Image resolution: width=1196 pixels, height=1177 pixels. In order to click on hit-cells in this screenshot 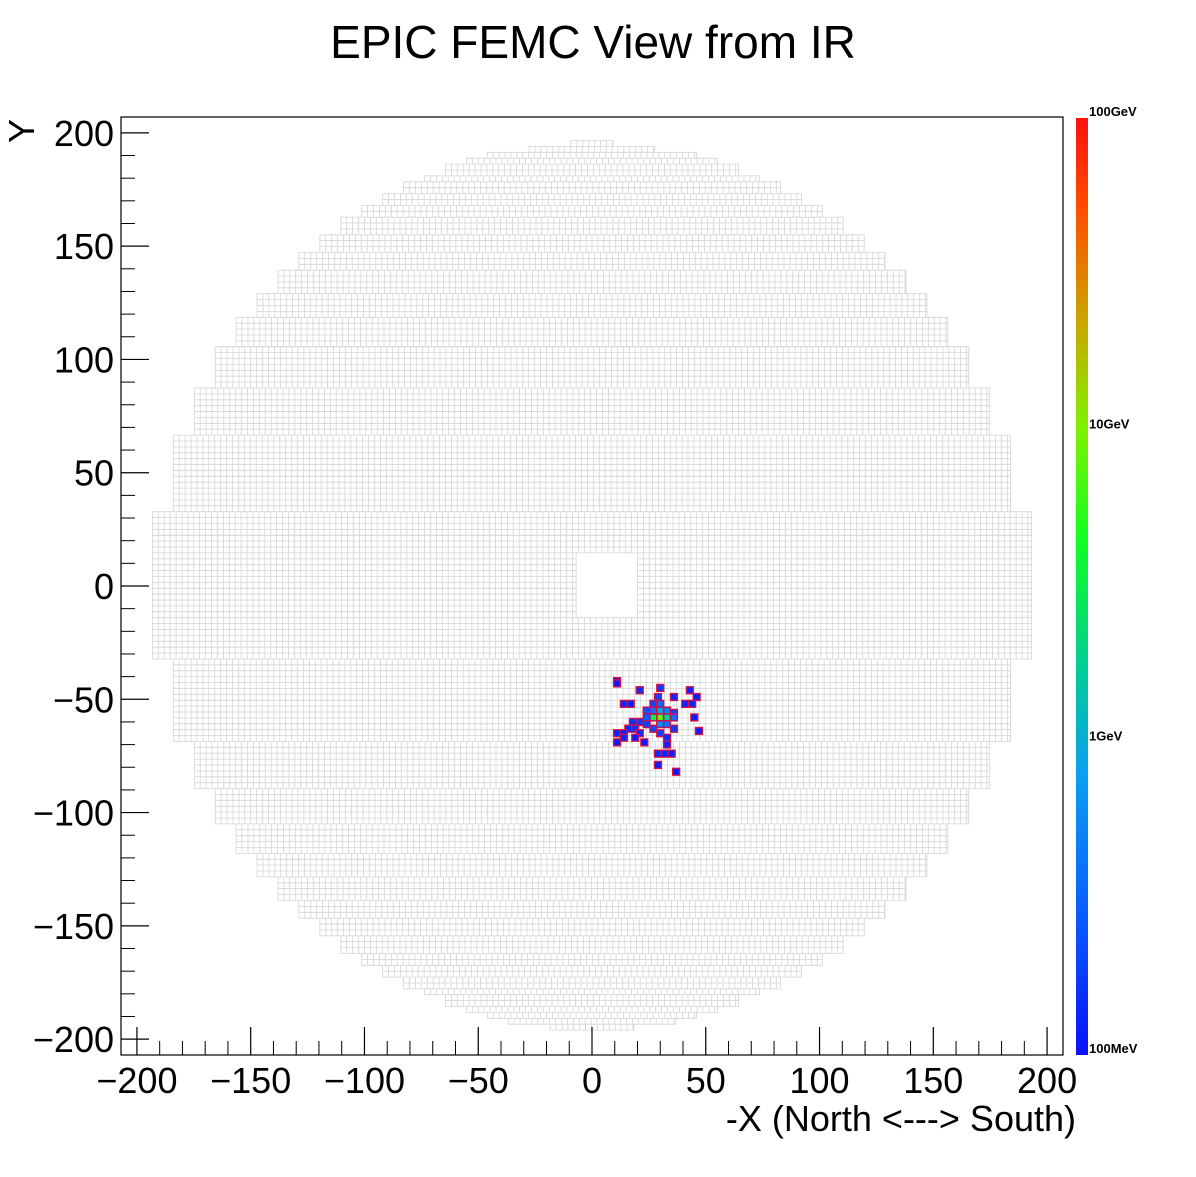, I will do `click(658, 726)`.